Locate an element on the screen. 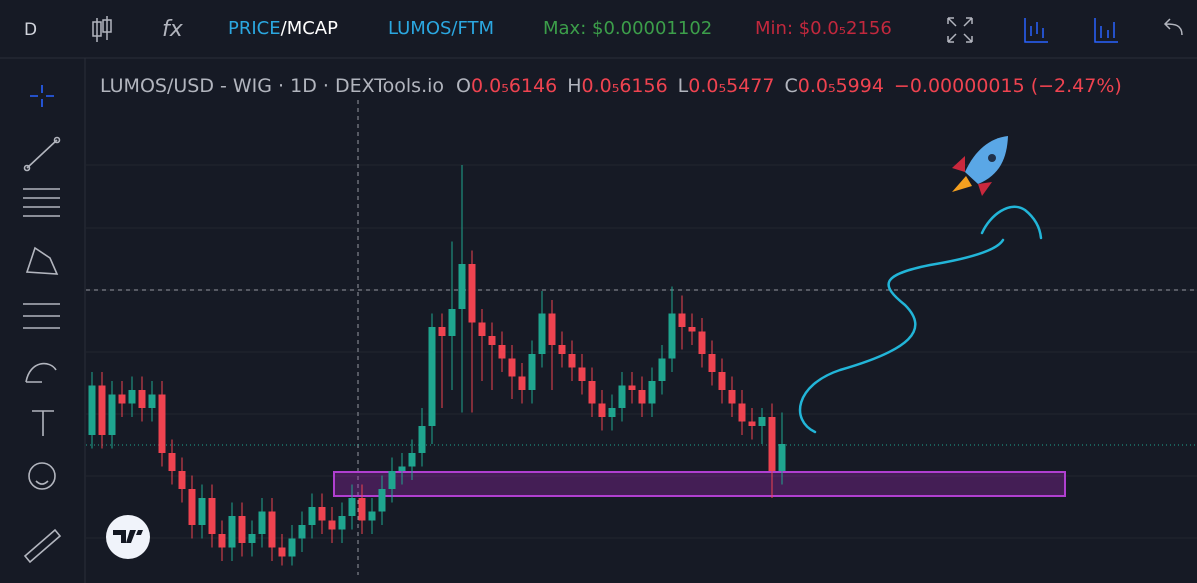 The width and height of the screenshot is (1197, 583). o-value: 0.0₅6146 is located at coordinates (514, 86).